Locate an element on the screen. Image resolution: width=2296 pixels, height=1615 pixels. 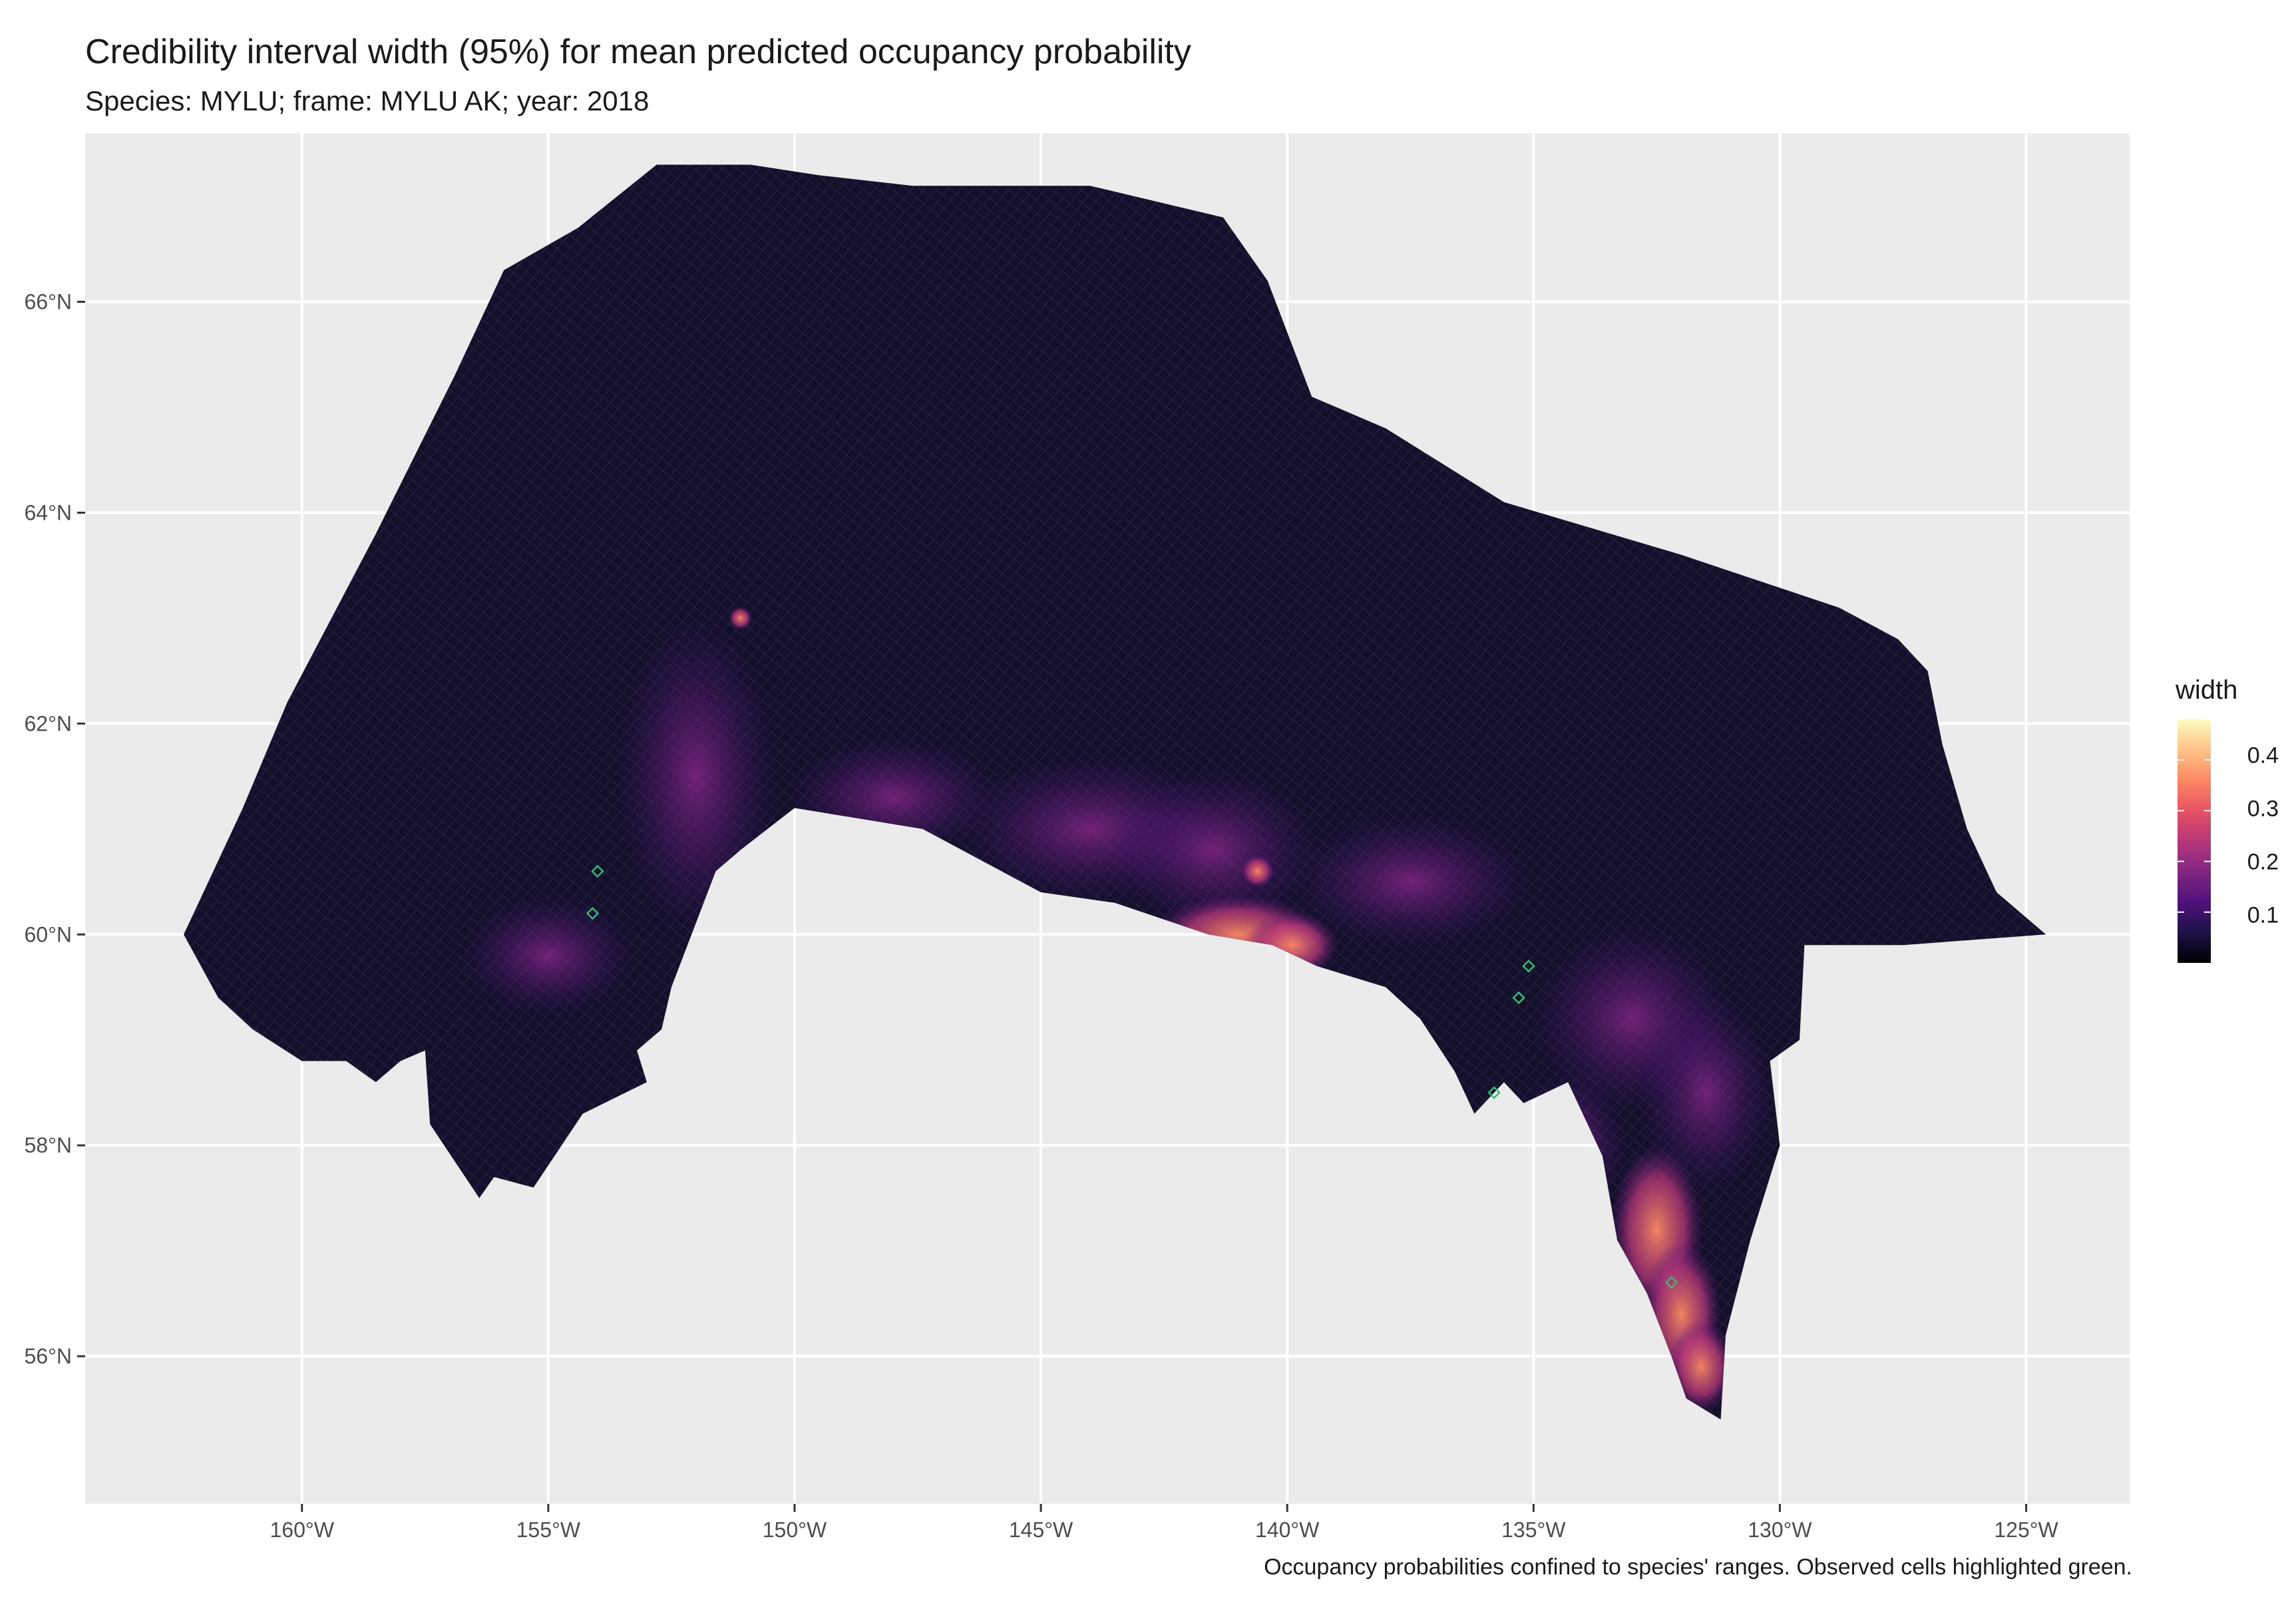
y-tick-label: 62°N is located at coordinates (49, 723).